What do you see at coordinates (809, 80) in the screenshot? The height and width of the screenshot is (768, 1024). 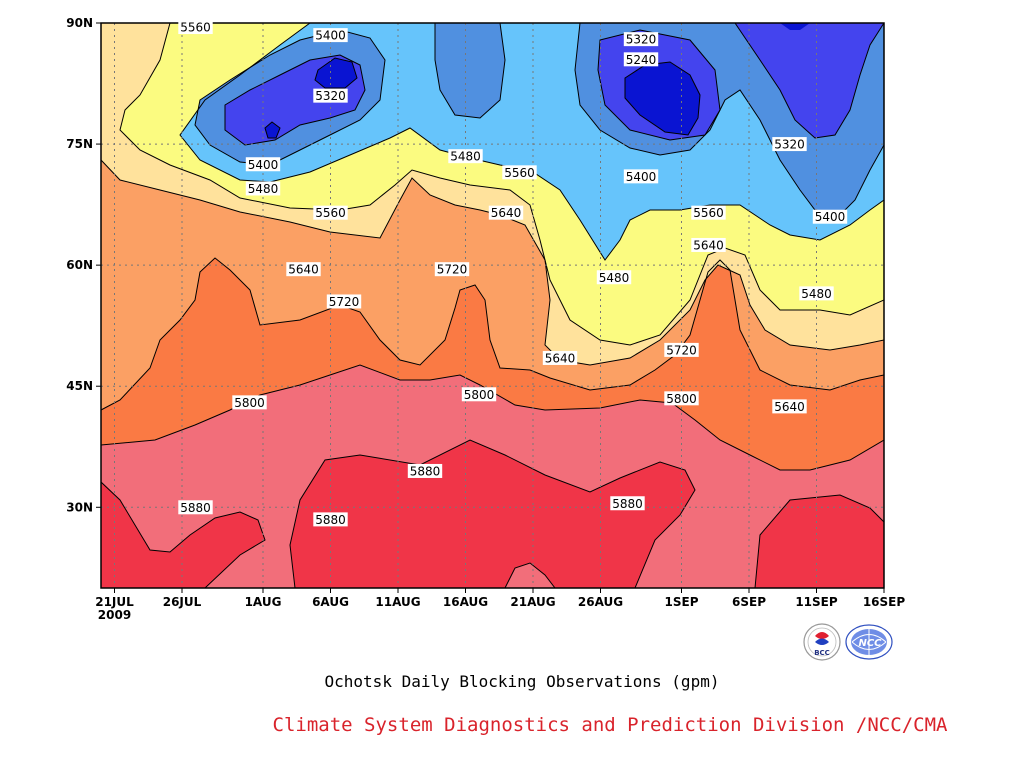 I see `band-5320-east-b` at bounding box center [809, 80].